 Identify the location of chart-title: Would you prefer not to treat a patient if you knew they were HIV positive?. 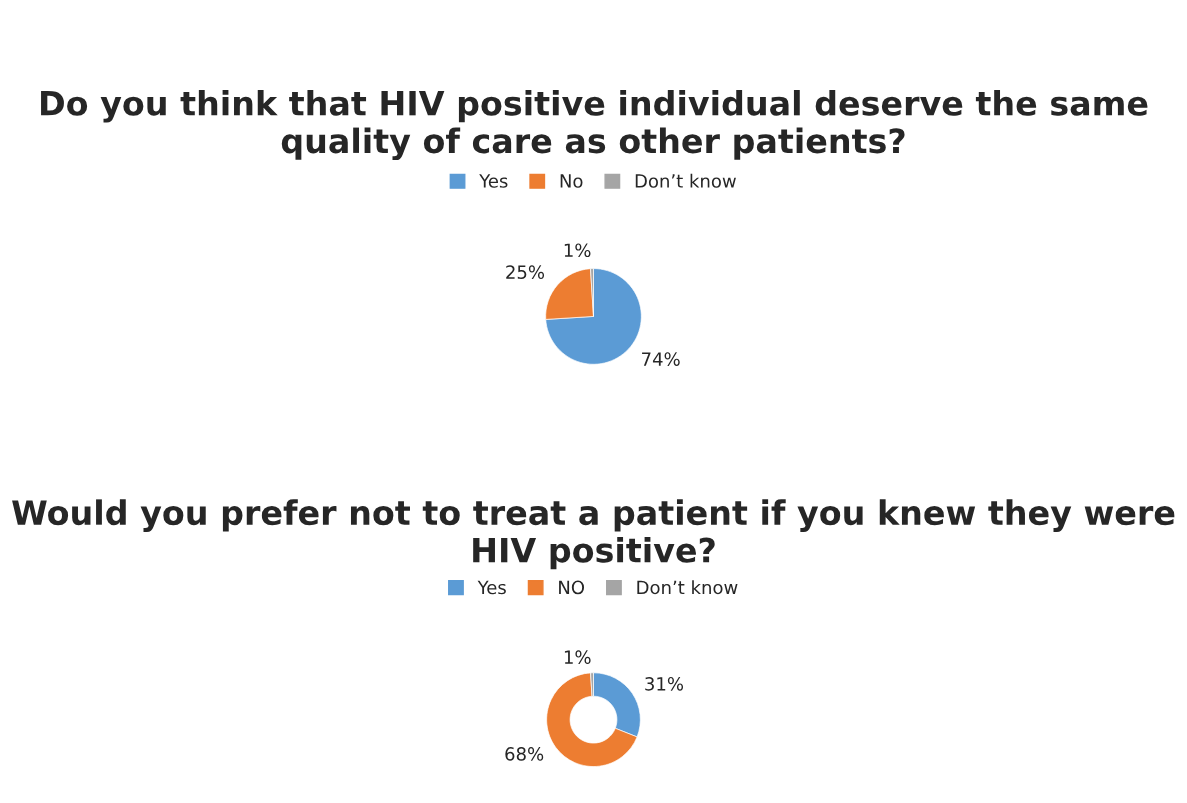
(593, 534).